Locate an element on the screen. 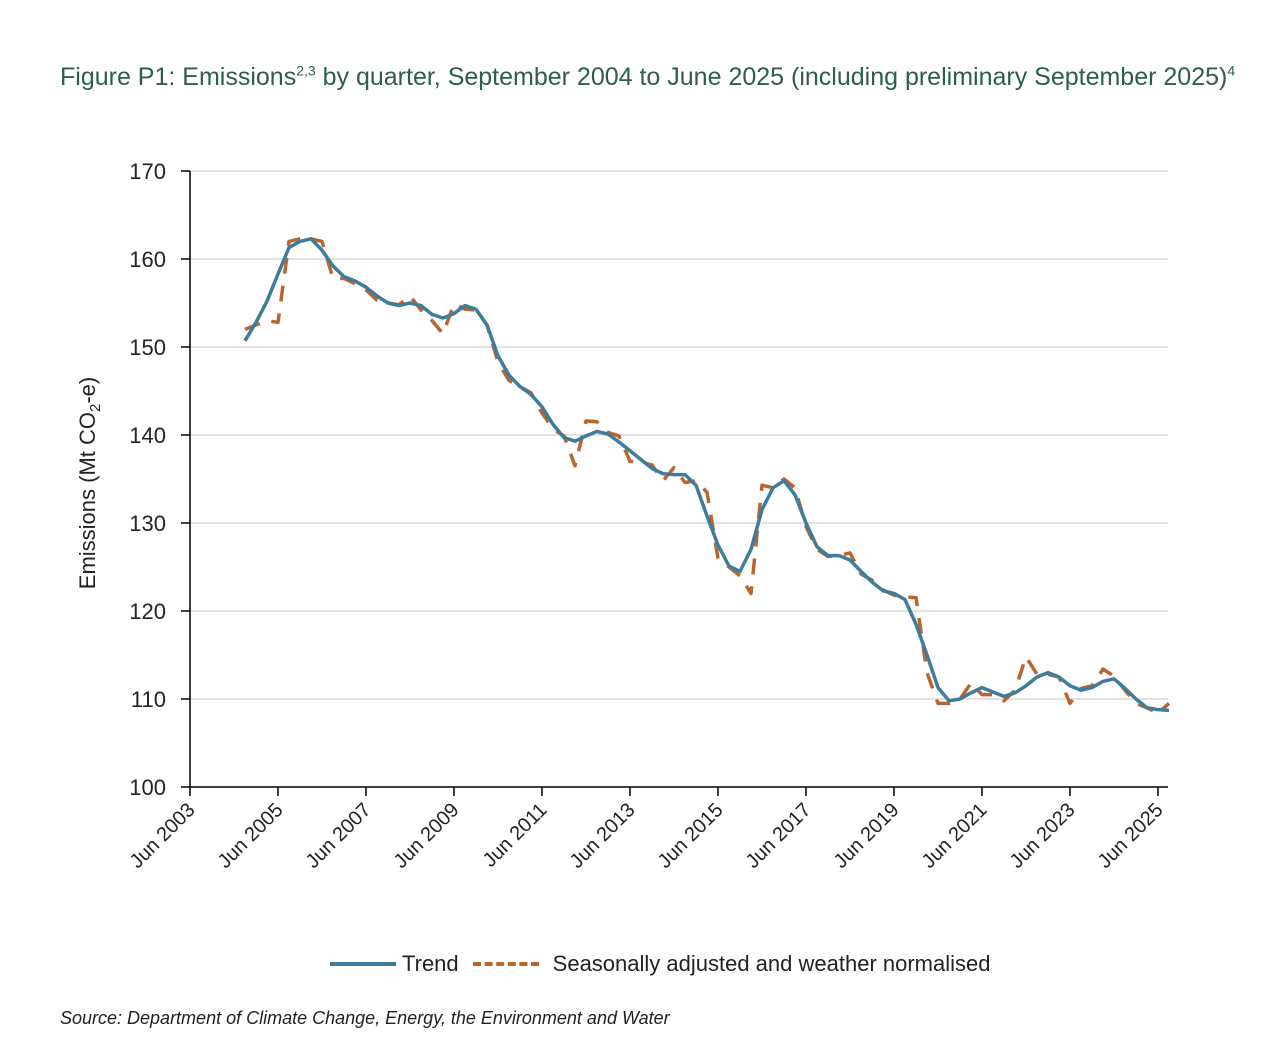  x-tick-label: Jun 2005 is located at coordinates (251, 836).